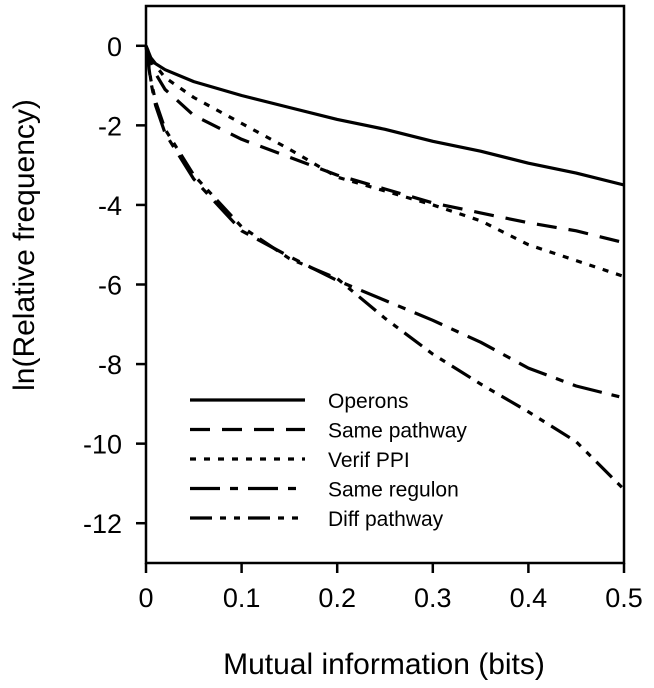  I want to click on x-tick-label: 0.2, so click(337, 598).